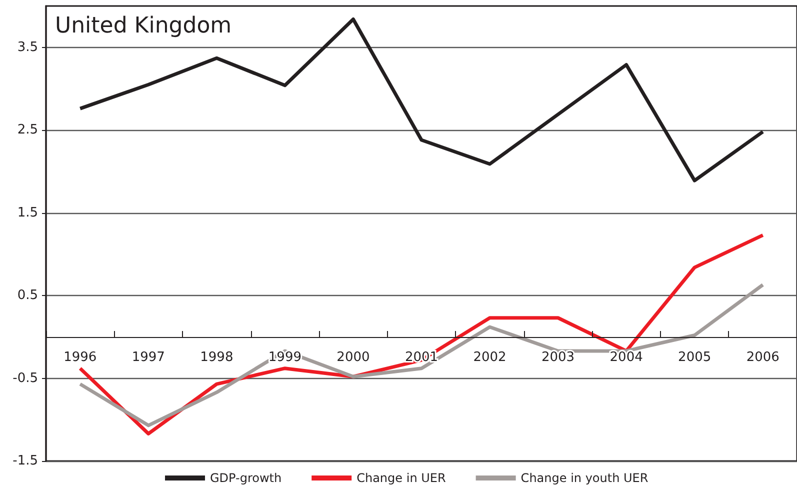  I want to click on x-tick-label: 1997, so click(148, 358).